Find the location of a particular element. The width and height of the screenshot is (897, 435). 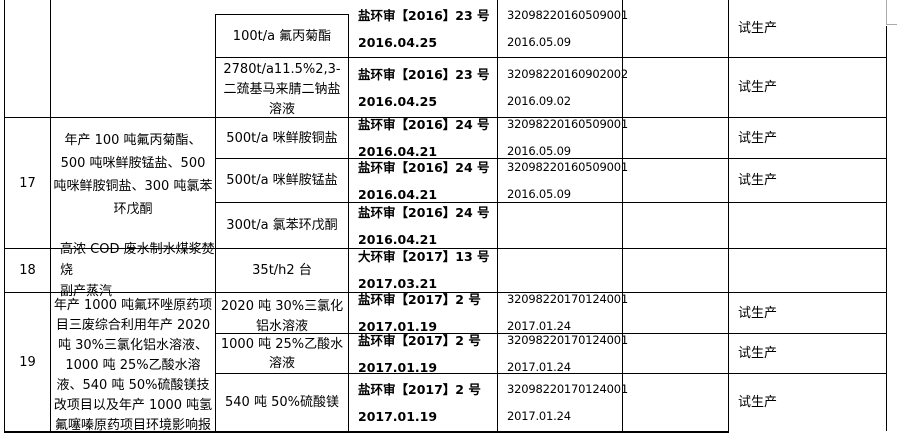

project-line: 副产蒸汽 is located at coordinates (86, 291).